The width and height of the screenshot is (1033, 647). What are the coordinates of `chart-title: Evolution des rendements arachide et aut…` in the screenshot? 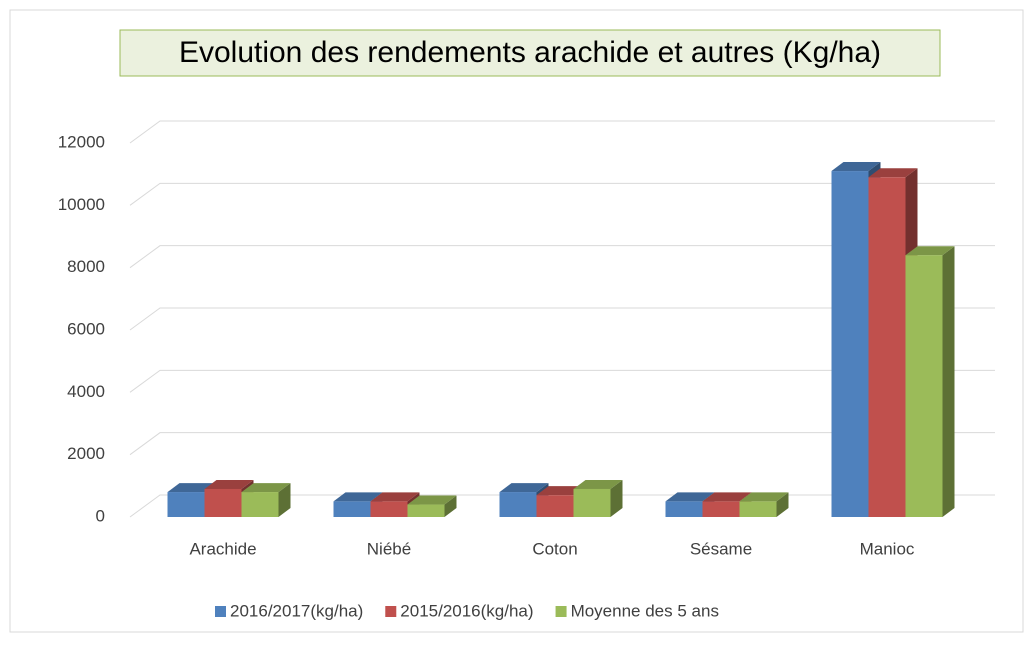 It's located at (530, 52).